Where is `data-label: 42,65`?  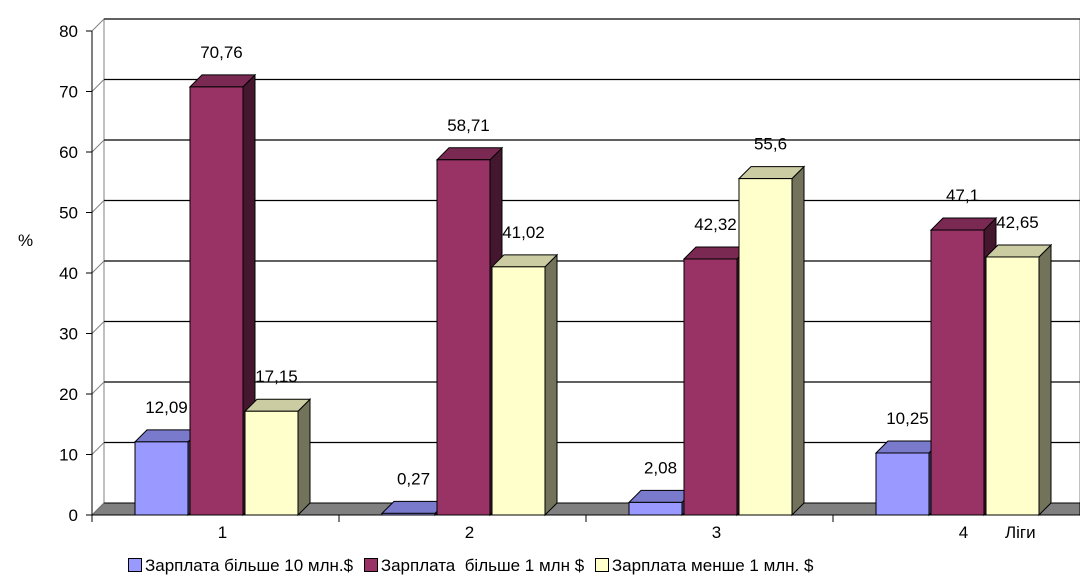
data-label: 42,65 is located at coordinates (1017, 222).